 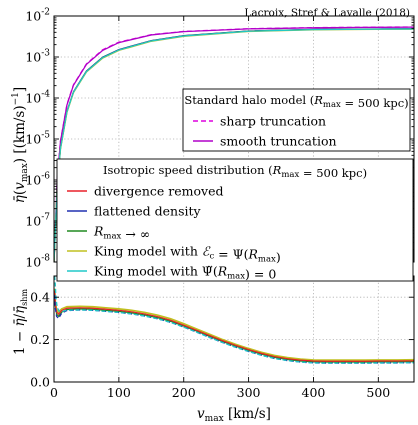 I want to click on x-tick-label: 200, so click(x=184, y=392).